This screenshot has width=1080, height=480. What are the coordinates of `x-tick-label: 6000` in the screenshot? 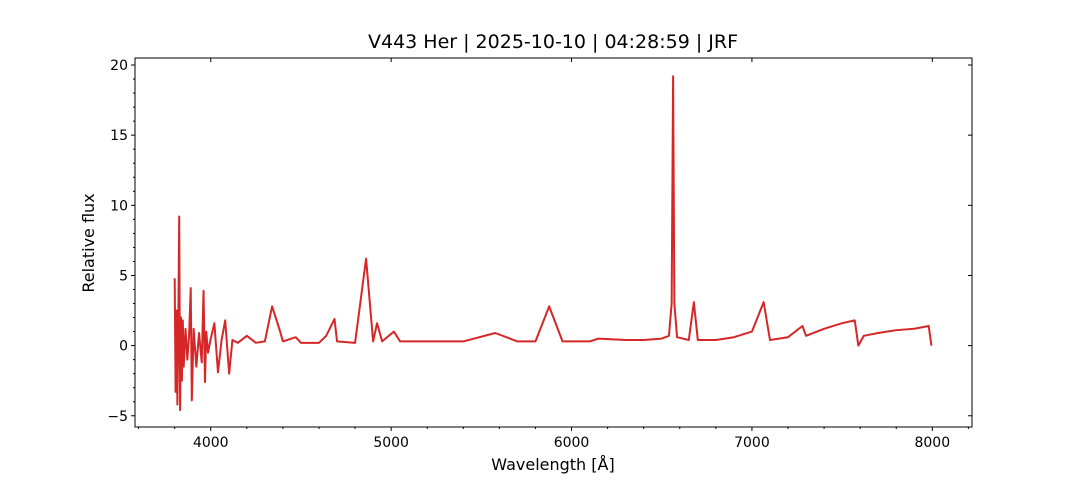 It's located at (572, 443).